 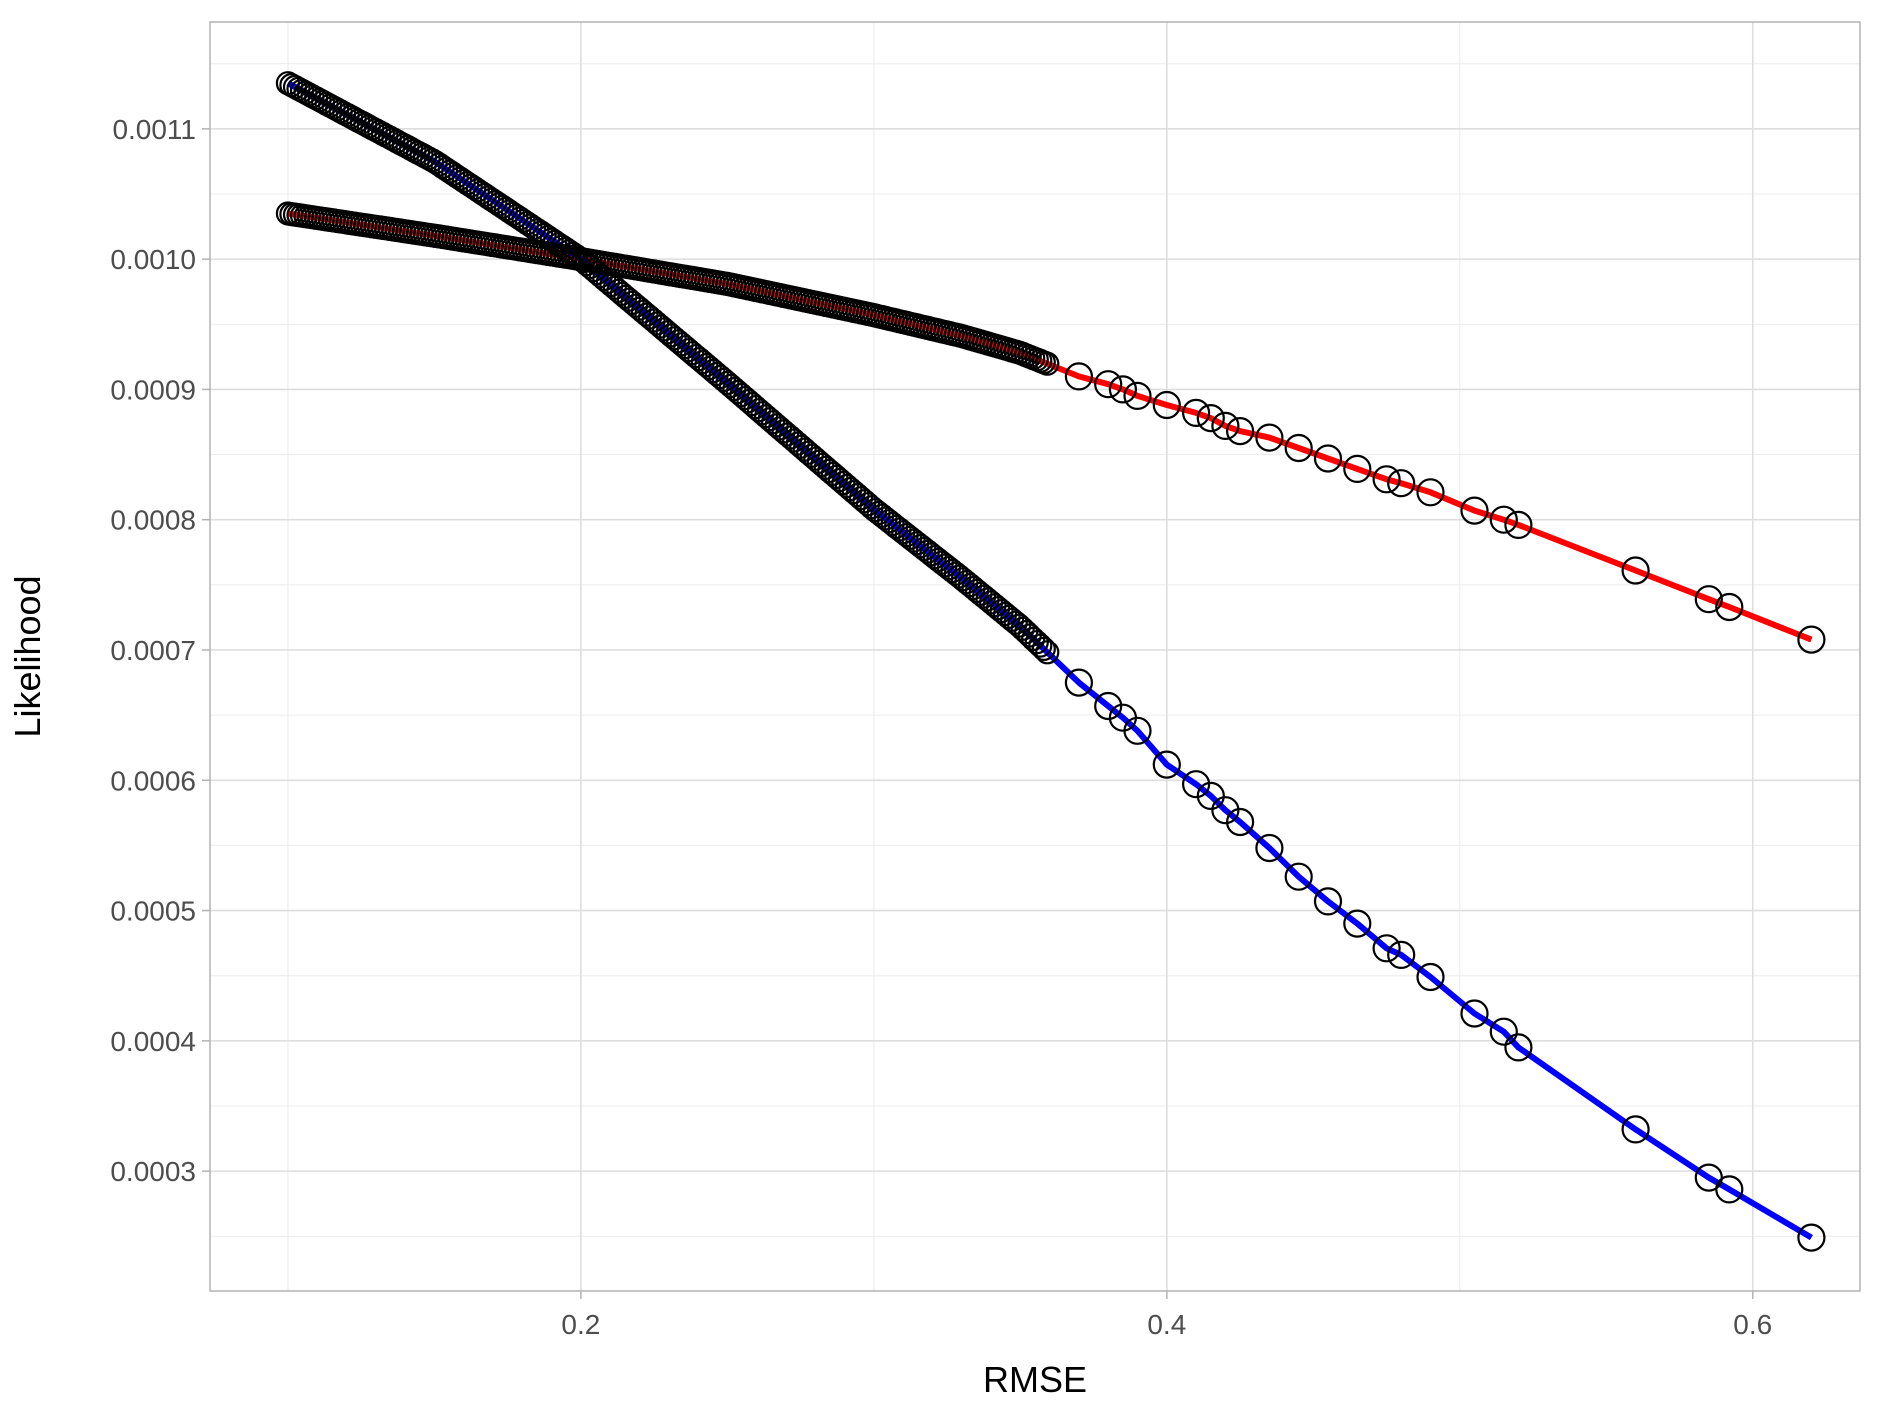 What do you see at coordinates (1752, 1324) in the screenshot?
I see `x-tick-label: 0.6` at bounding box center [1752, 1324].